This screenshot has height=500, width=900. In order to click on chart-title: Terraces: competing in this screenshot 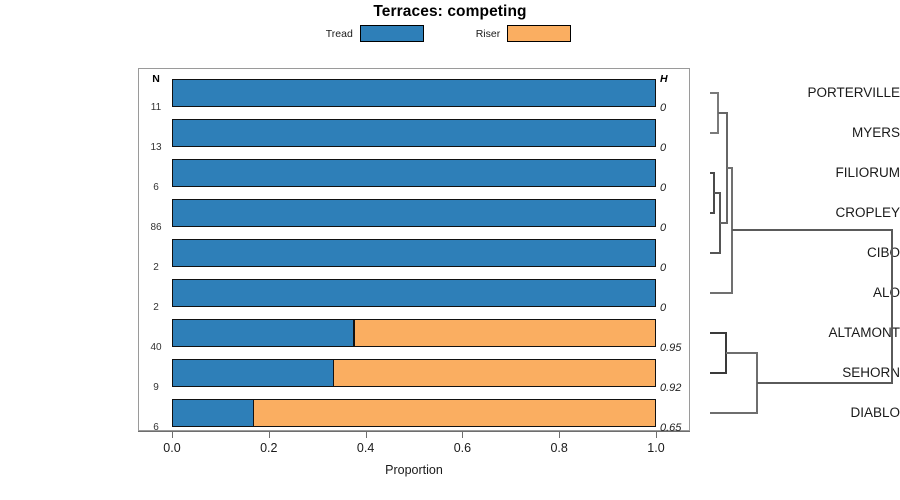, I will do `click(450, 11)`.